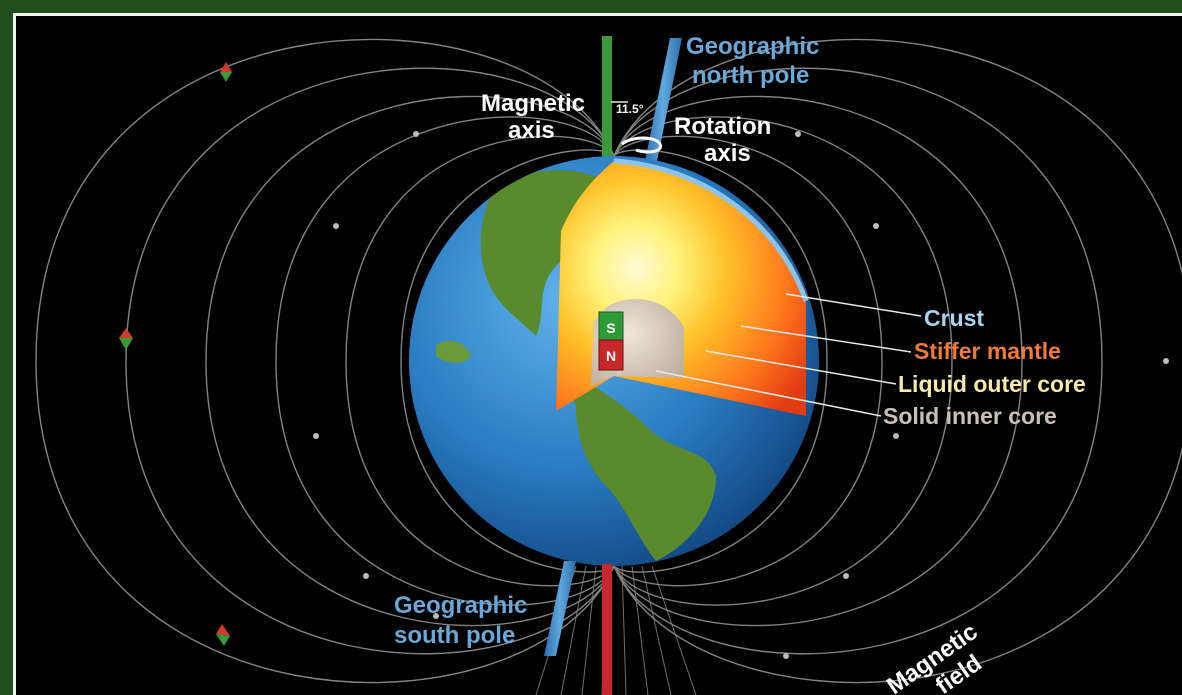 This screenshot has width=1182, height=695. I want to click on magnetic-axis-label-line2: axis, so click(531, 130).